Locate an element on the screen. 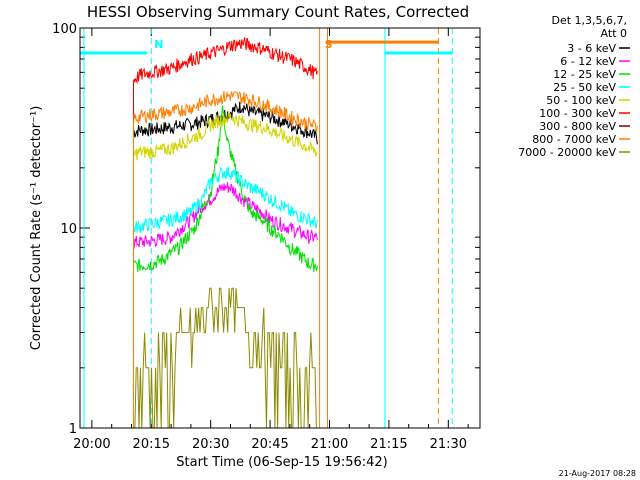 The image size is (640, 480). legend-label-5: 100 - 300 keV is located at coordinates (577, 113).